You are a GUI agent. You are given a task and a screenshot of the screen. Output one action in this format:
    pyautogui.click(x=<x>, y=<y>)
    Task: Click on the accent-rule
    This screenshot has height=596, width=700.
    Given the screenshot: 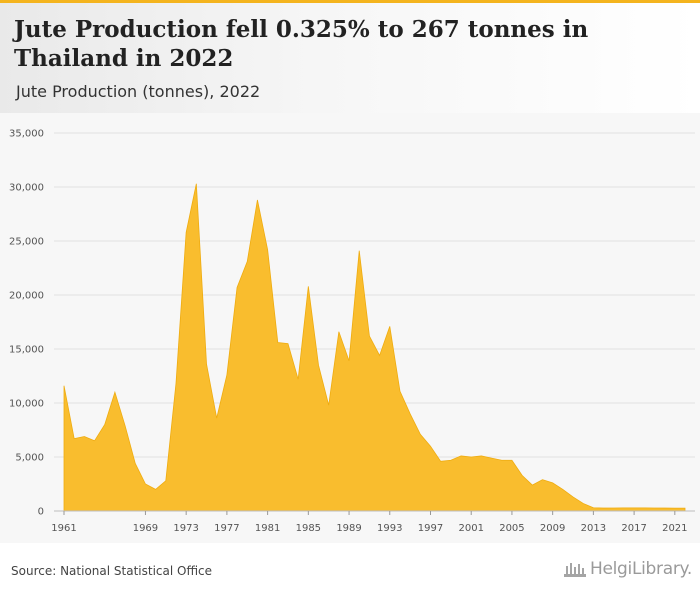 What is the action you would take?
    pyautogui.click(x=350, y=1)
    